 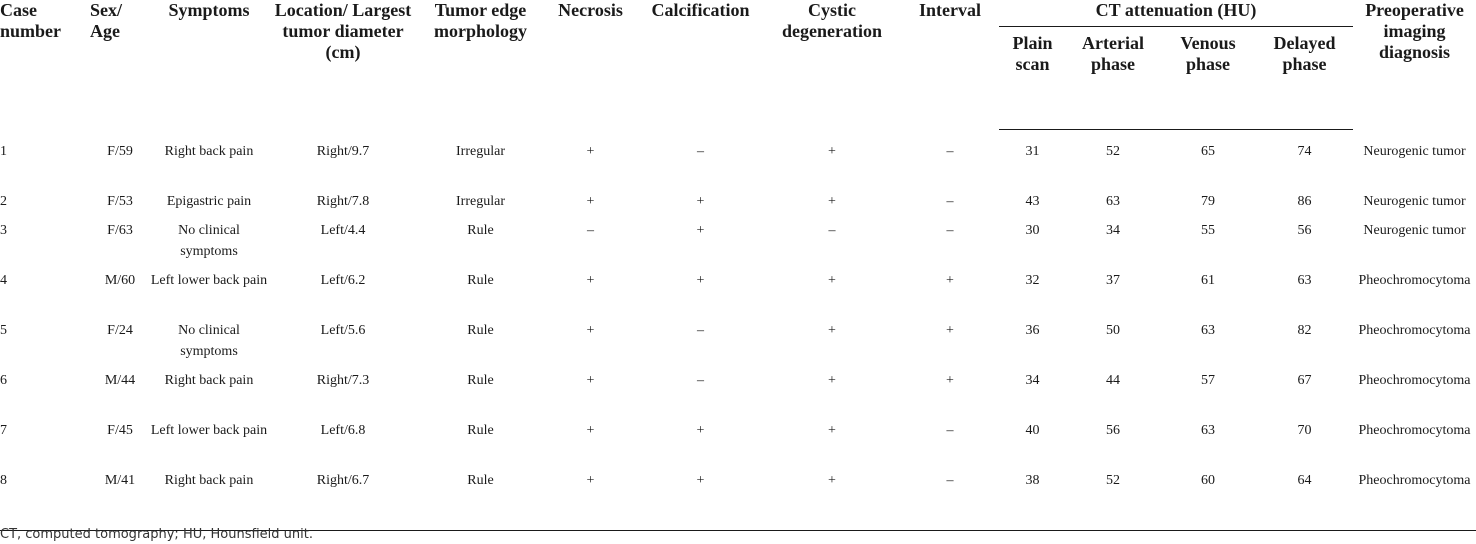 I want to click on cell-arterial: 63, so click(x=1113, y=201).